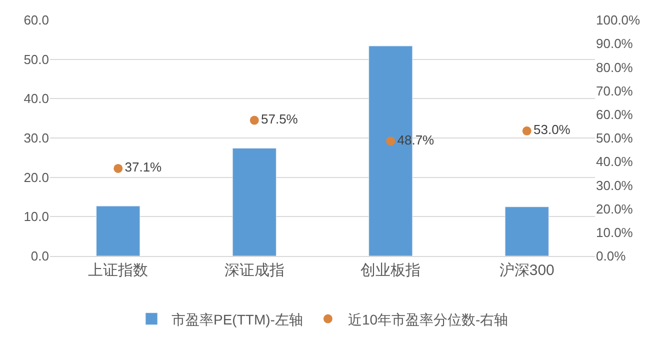 The image size is (660, 347). I want to click on x-tick-label: 上证指数, so click(118, 270).